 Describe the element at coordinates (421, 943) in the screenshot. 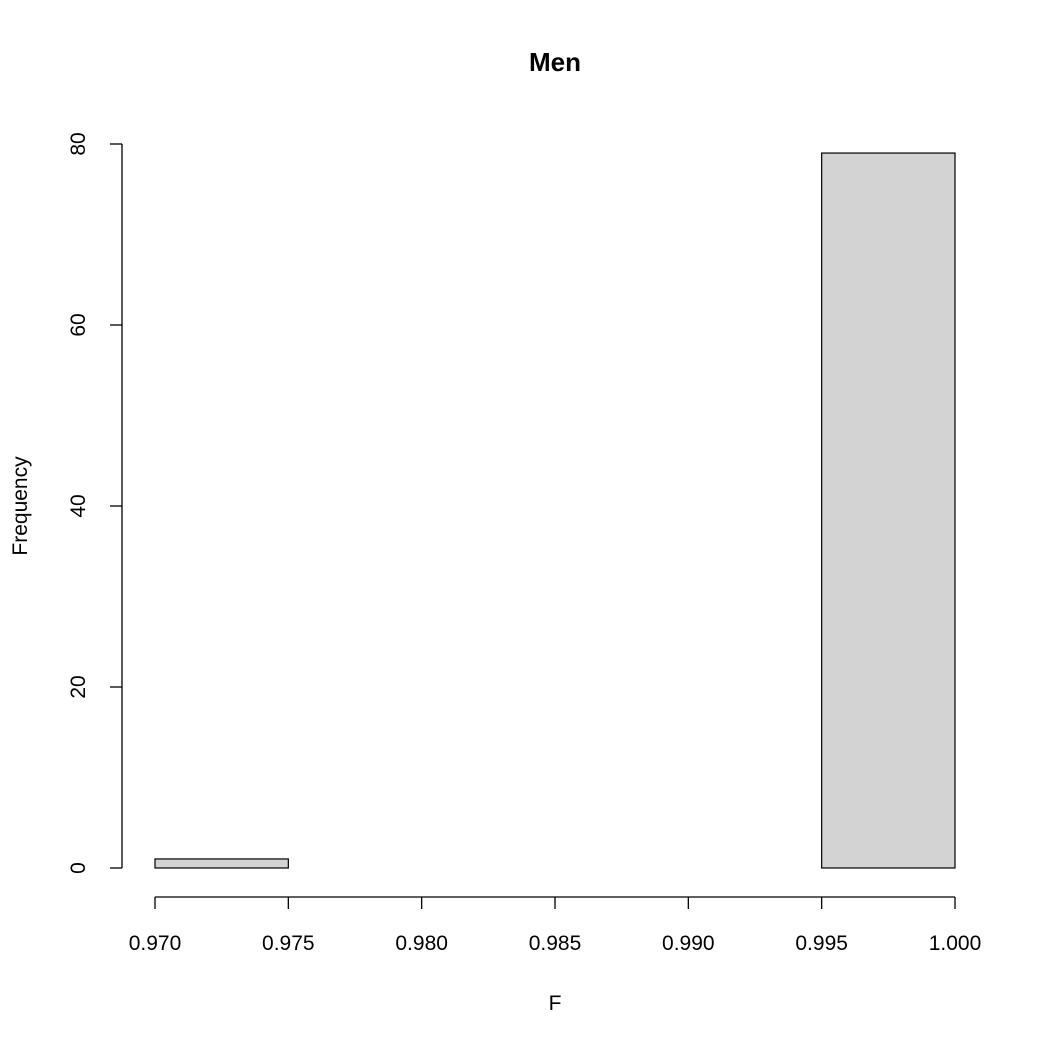

I see `x-tick-label: 0.980` at that location.